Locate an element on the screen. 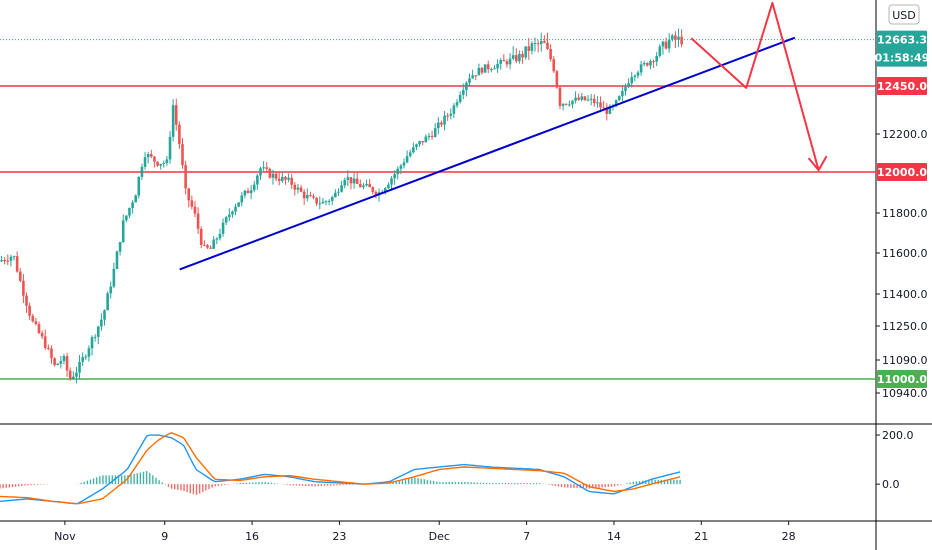 The image size is (932, 550). projection-path is located at coordinates (755, 86).